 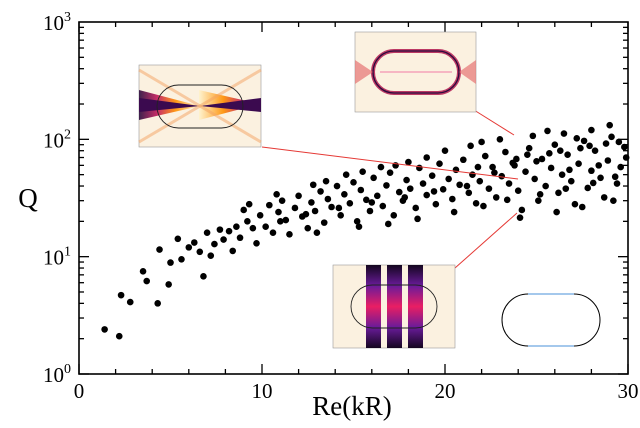 I want to click on x-tick-label: 30, so click(x=628, y=391).